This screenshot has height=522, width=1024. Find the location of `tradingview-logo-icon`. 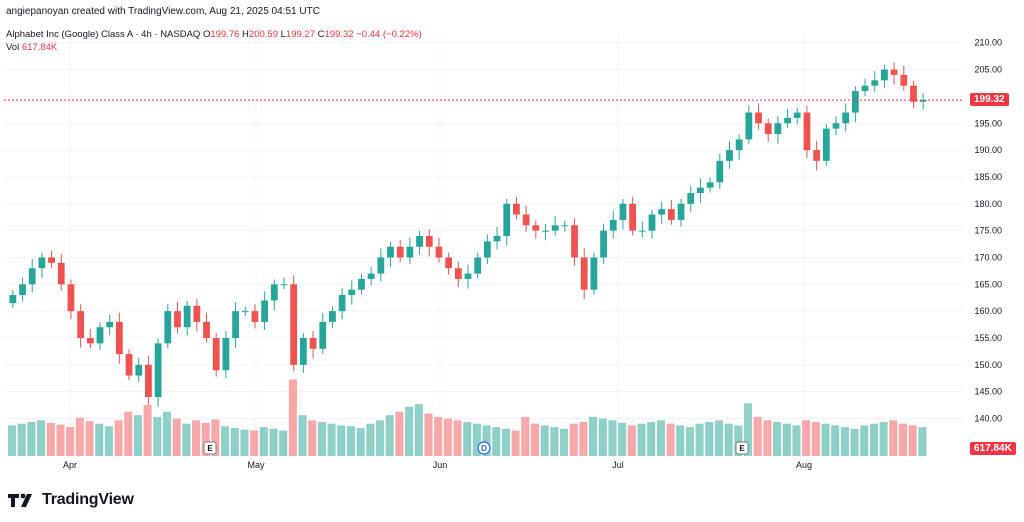

tradingview-logo-icon is located at coordinates (22, 500).